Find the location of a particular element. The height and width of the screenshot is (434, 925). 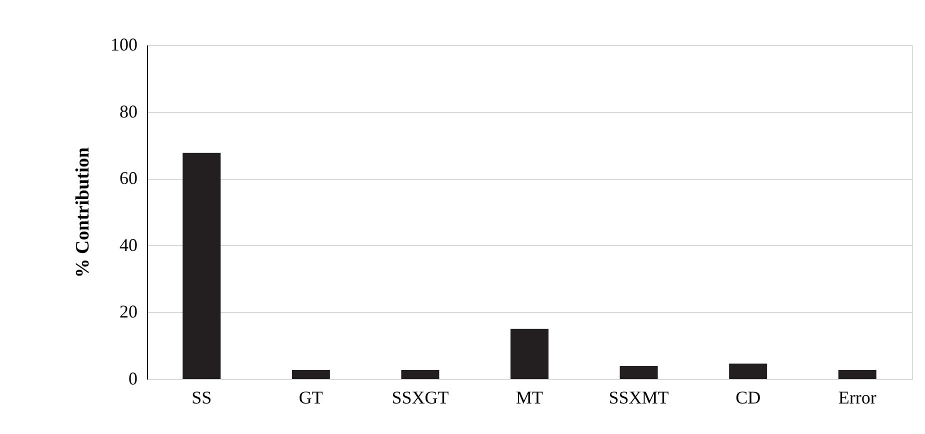

y-tick-label: 40 is located at coordinates (129, 244).